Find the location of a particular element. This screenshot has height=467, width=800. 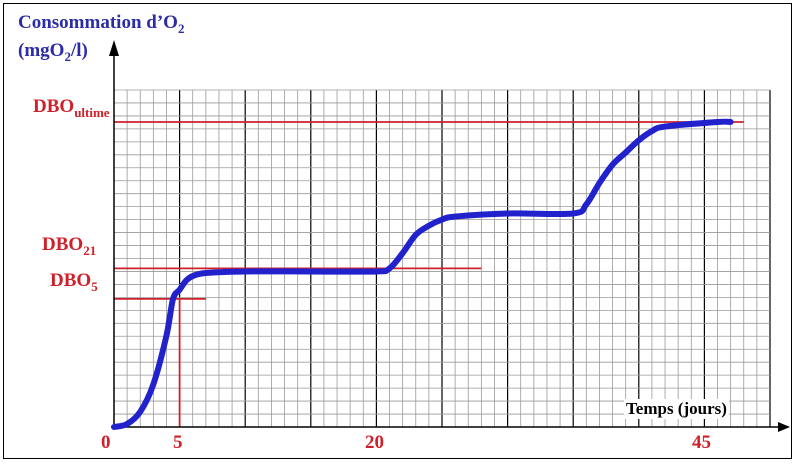

level-label-dbo5-base: DBO is located at coordinates (71, 280).